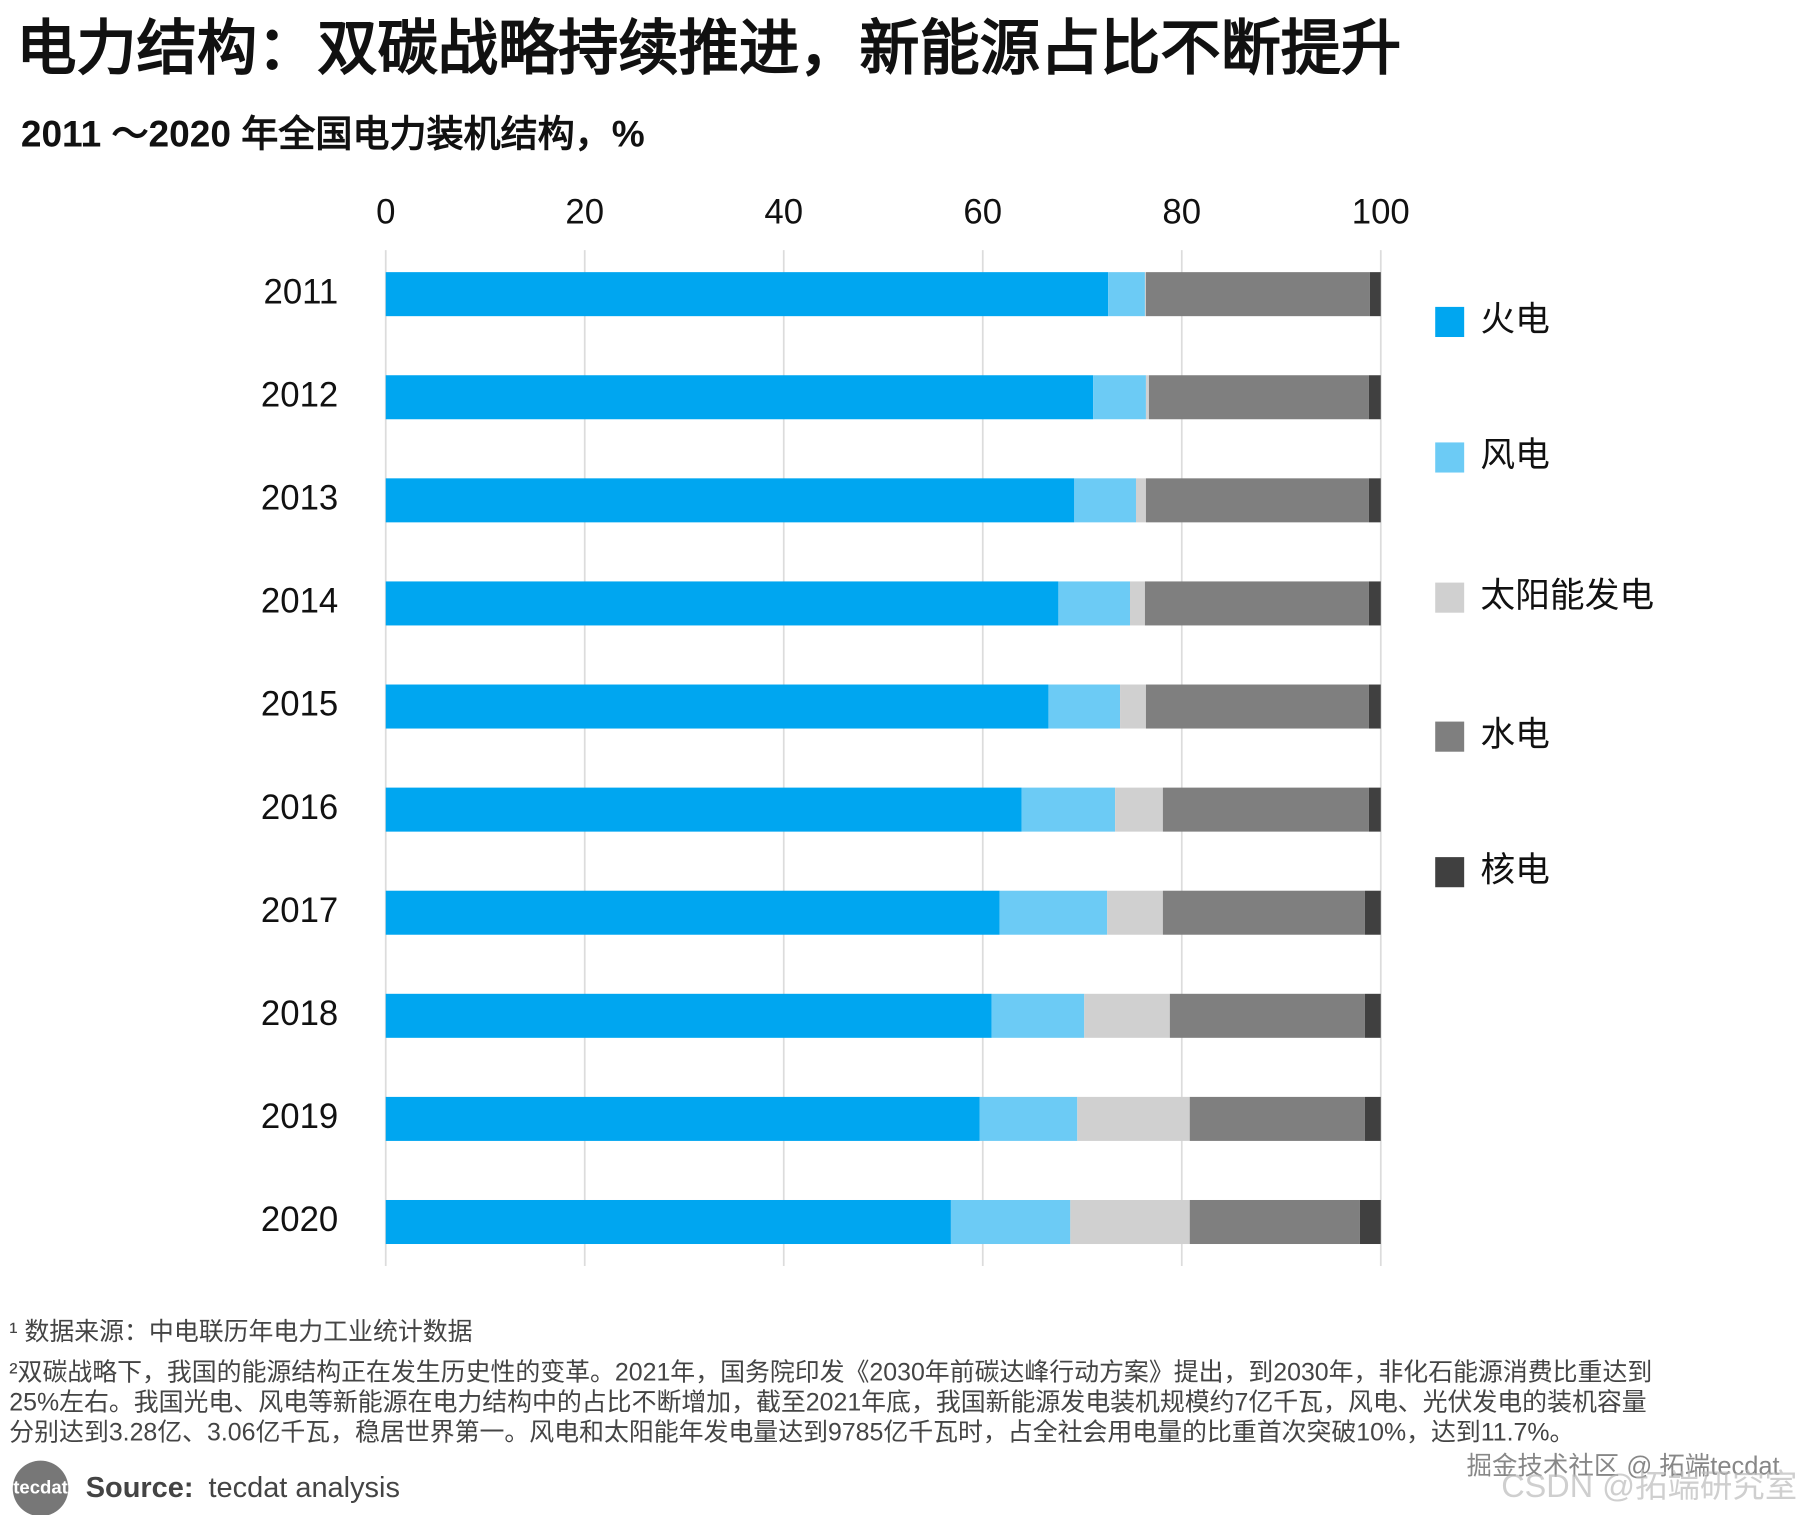 The image size is (1814, 1515). Describe the element at coordinates (299, 1117) in the screenshot. I see `y-tick-label: 2019` at that location.